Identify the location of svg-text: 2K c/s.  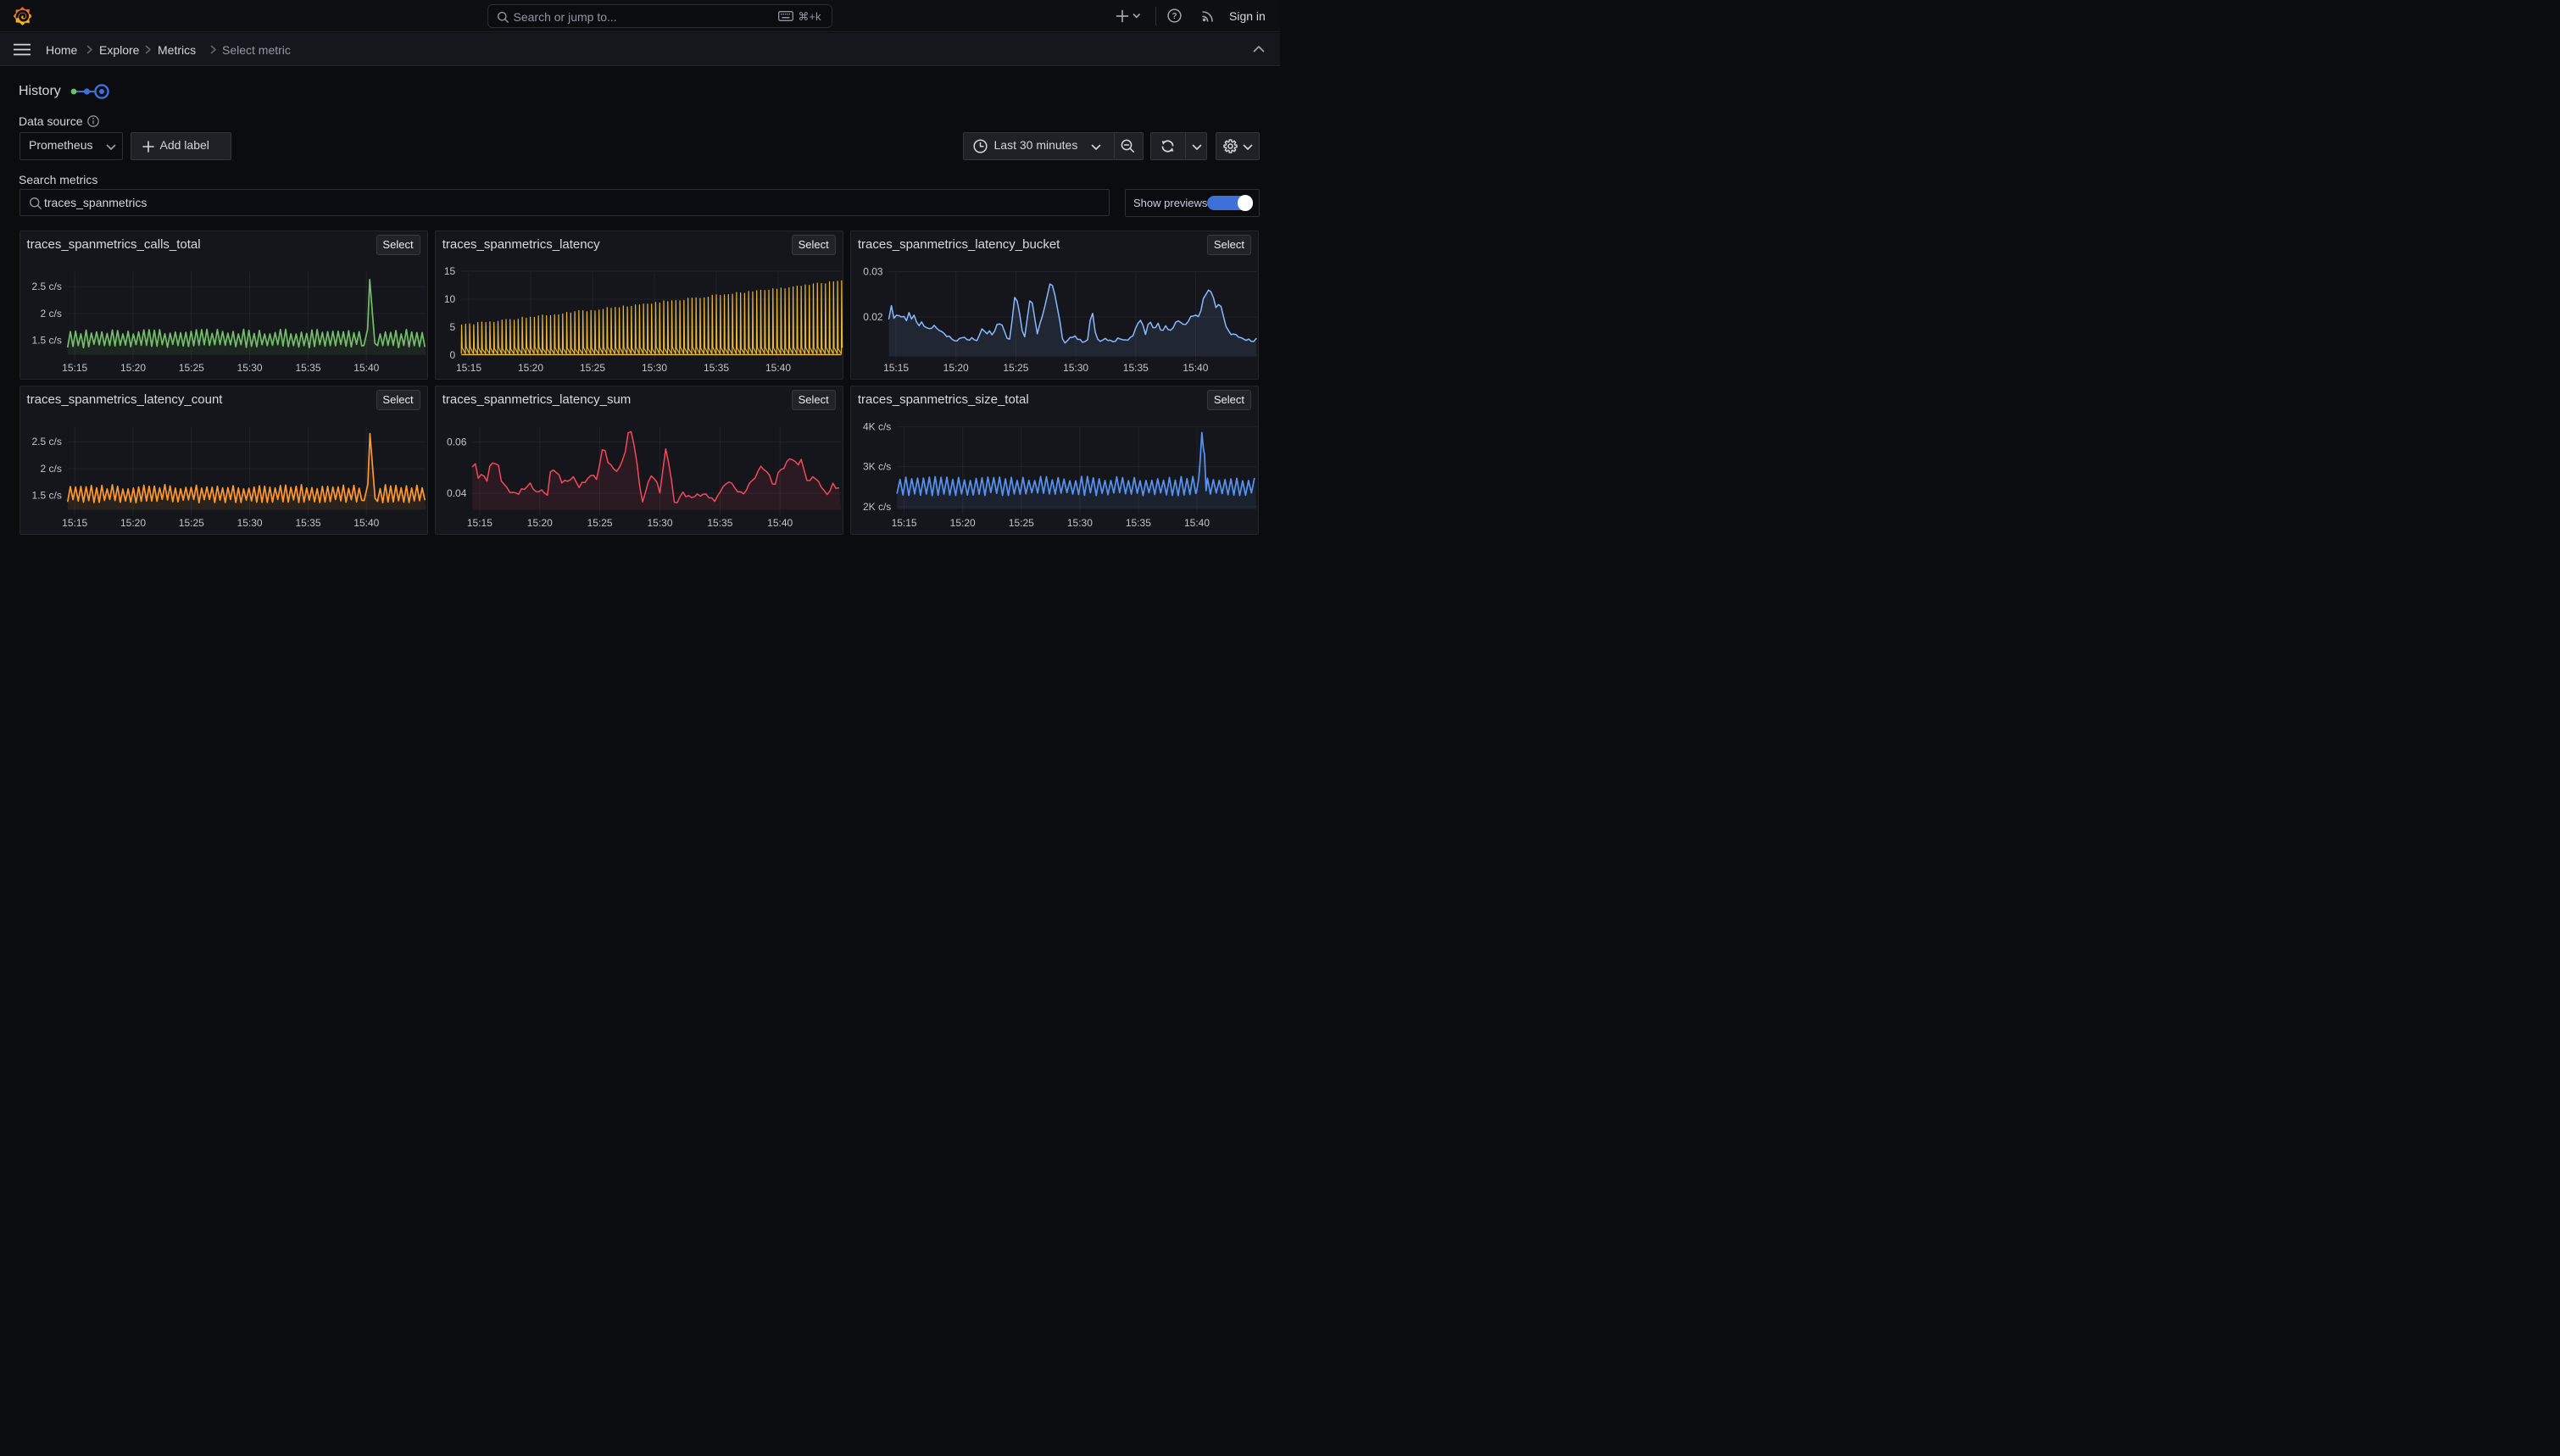
(877, 506).